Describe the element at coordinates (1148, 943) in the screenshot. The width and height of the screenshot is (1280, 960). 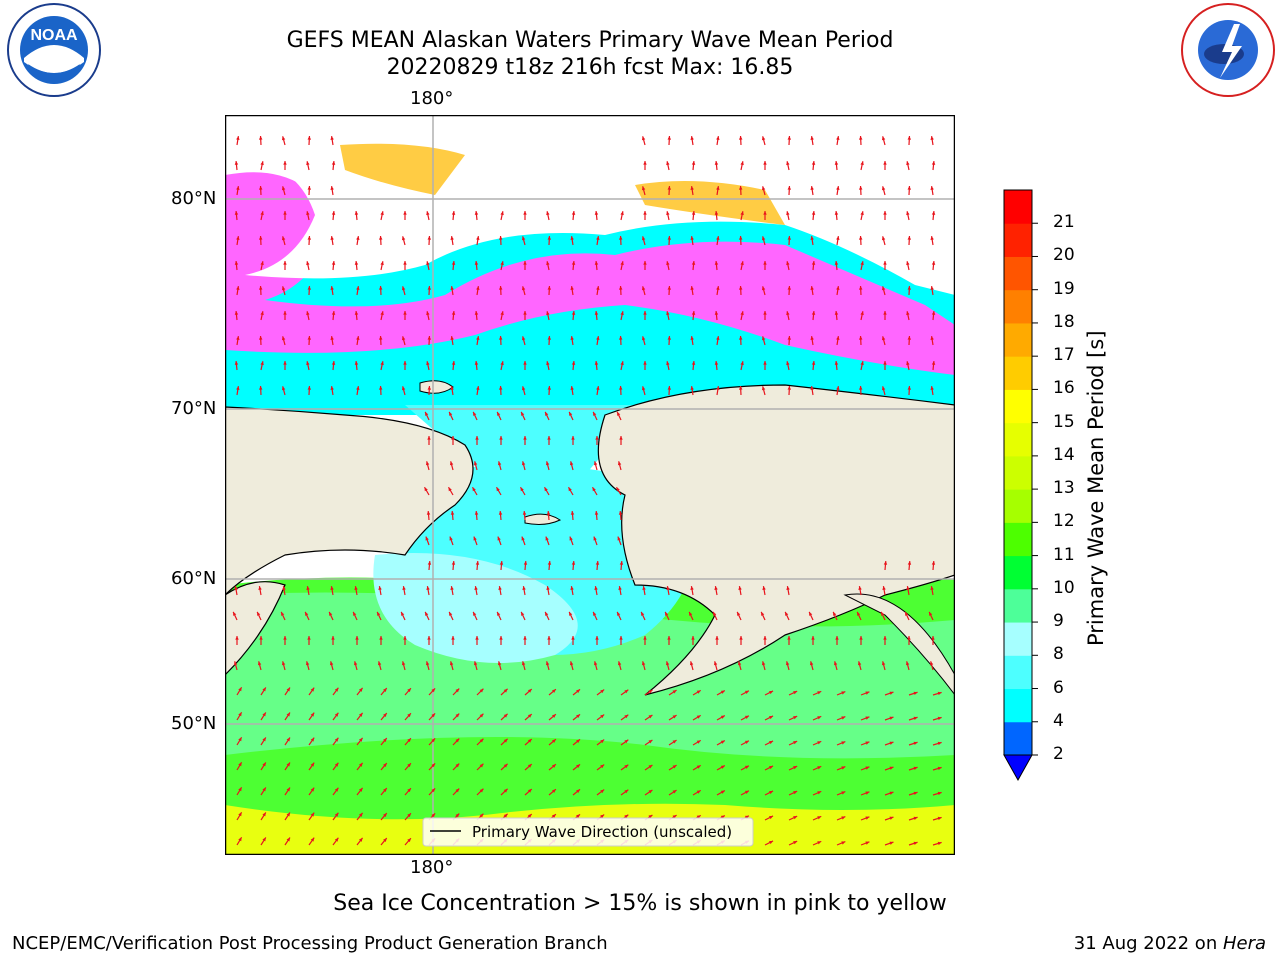
I see `footer-date-text: 31 Aug 2022 on` at that location.